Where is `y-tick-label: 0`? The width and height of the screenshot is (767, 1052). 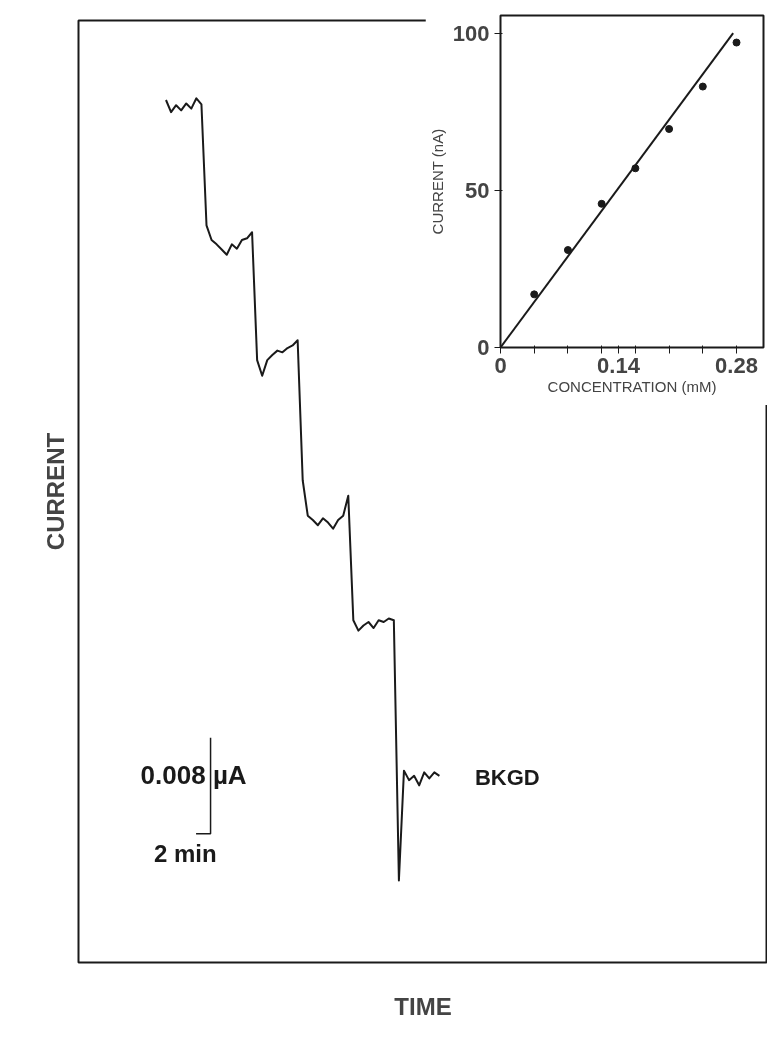 y-tick-label: 0 is located at coordinates (483, 347).